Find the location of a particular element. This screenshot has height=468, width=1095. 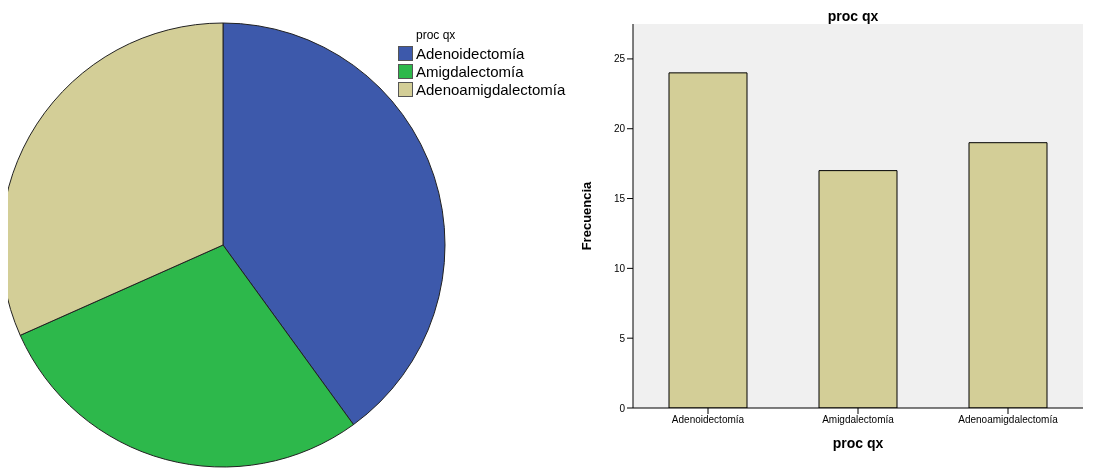

y-tick-label: 0 is located at coordinates (622, 408).